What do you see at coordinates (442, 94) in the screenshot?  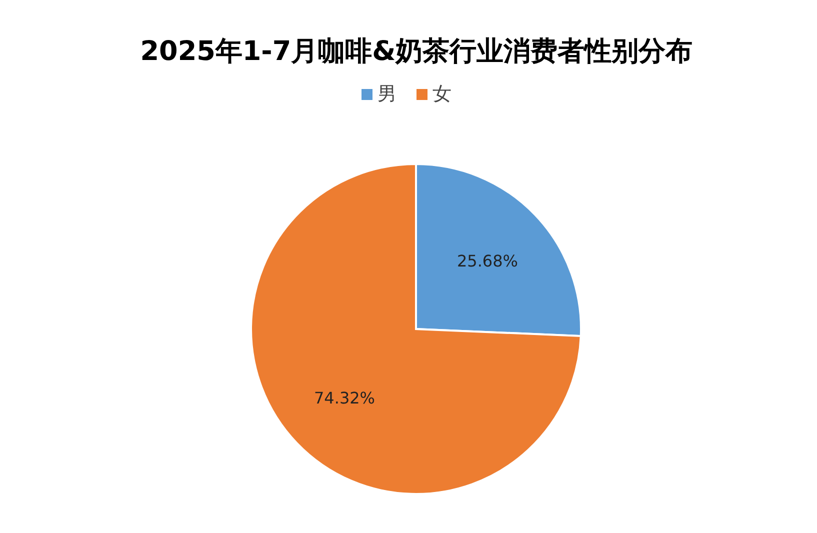 I see `legend-label: 女` at bounding box center [442, 94].